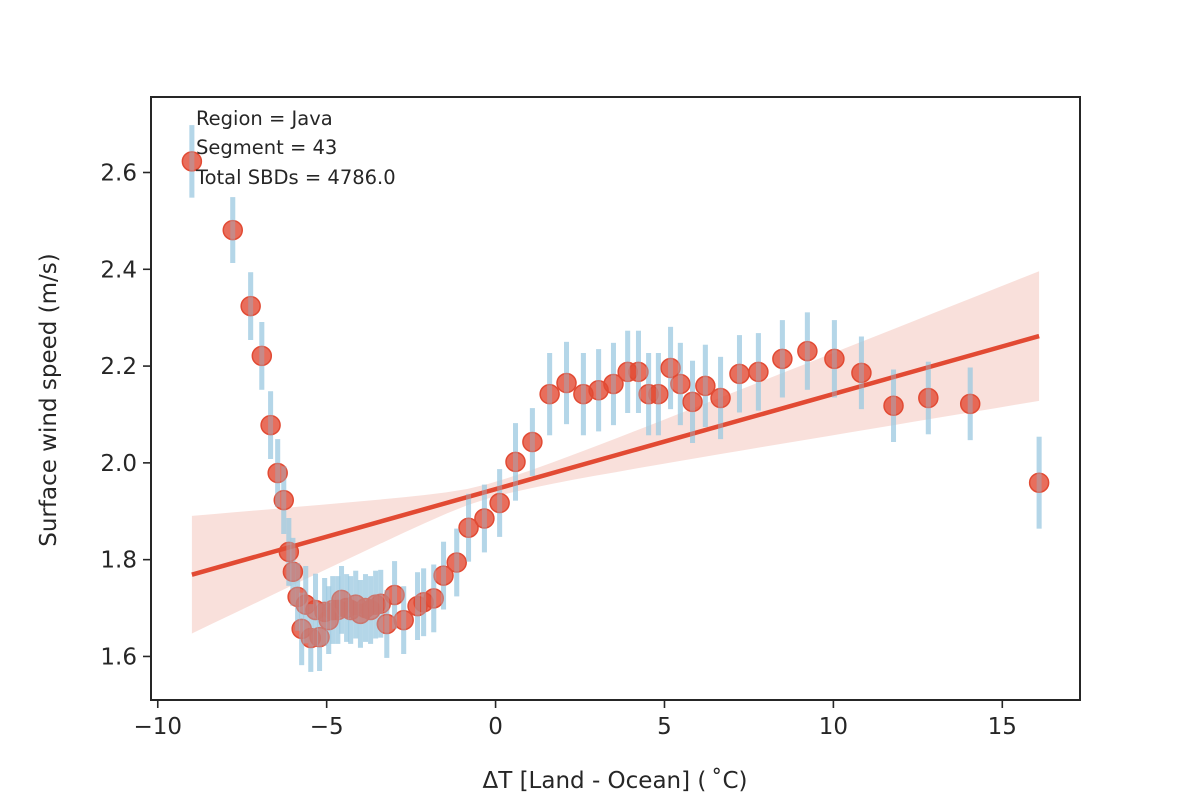 Image resolution: width=1200 pixels, height=804 pixels. Describe the element at coordinates (664, 727) in the screenshot. I see `x-tick-label: 5` at that location.